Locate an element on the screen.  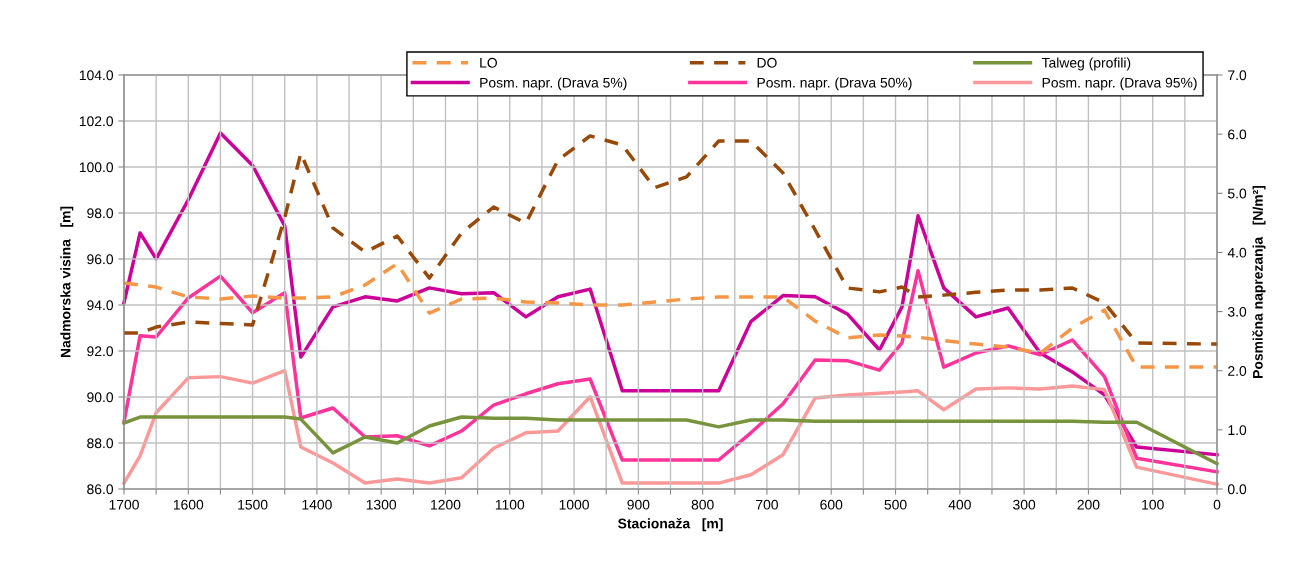
y2-tick-label: 1.0 is located at coordinates (1237, 430).